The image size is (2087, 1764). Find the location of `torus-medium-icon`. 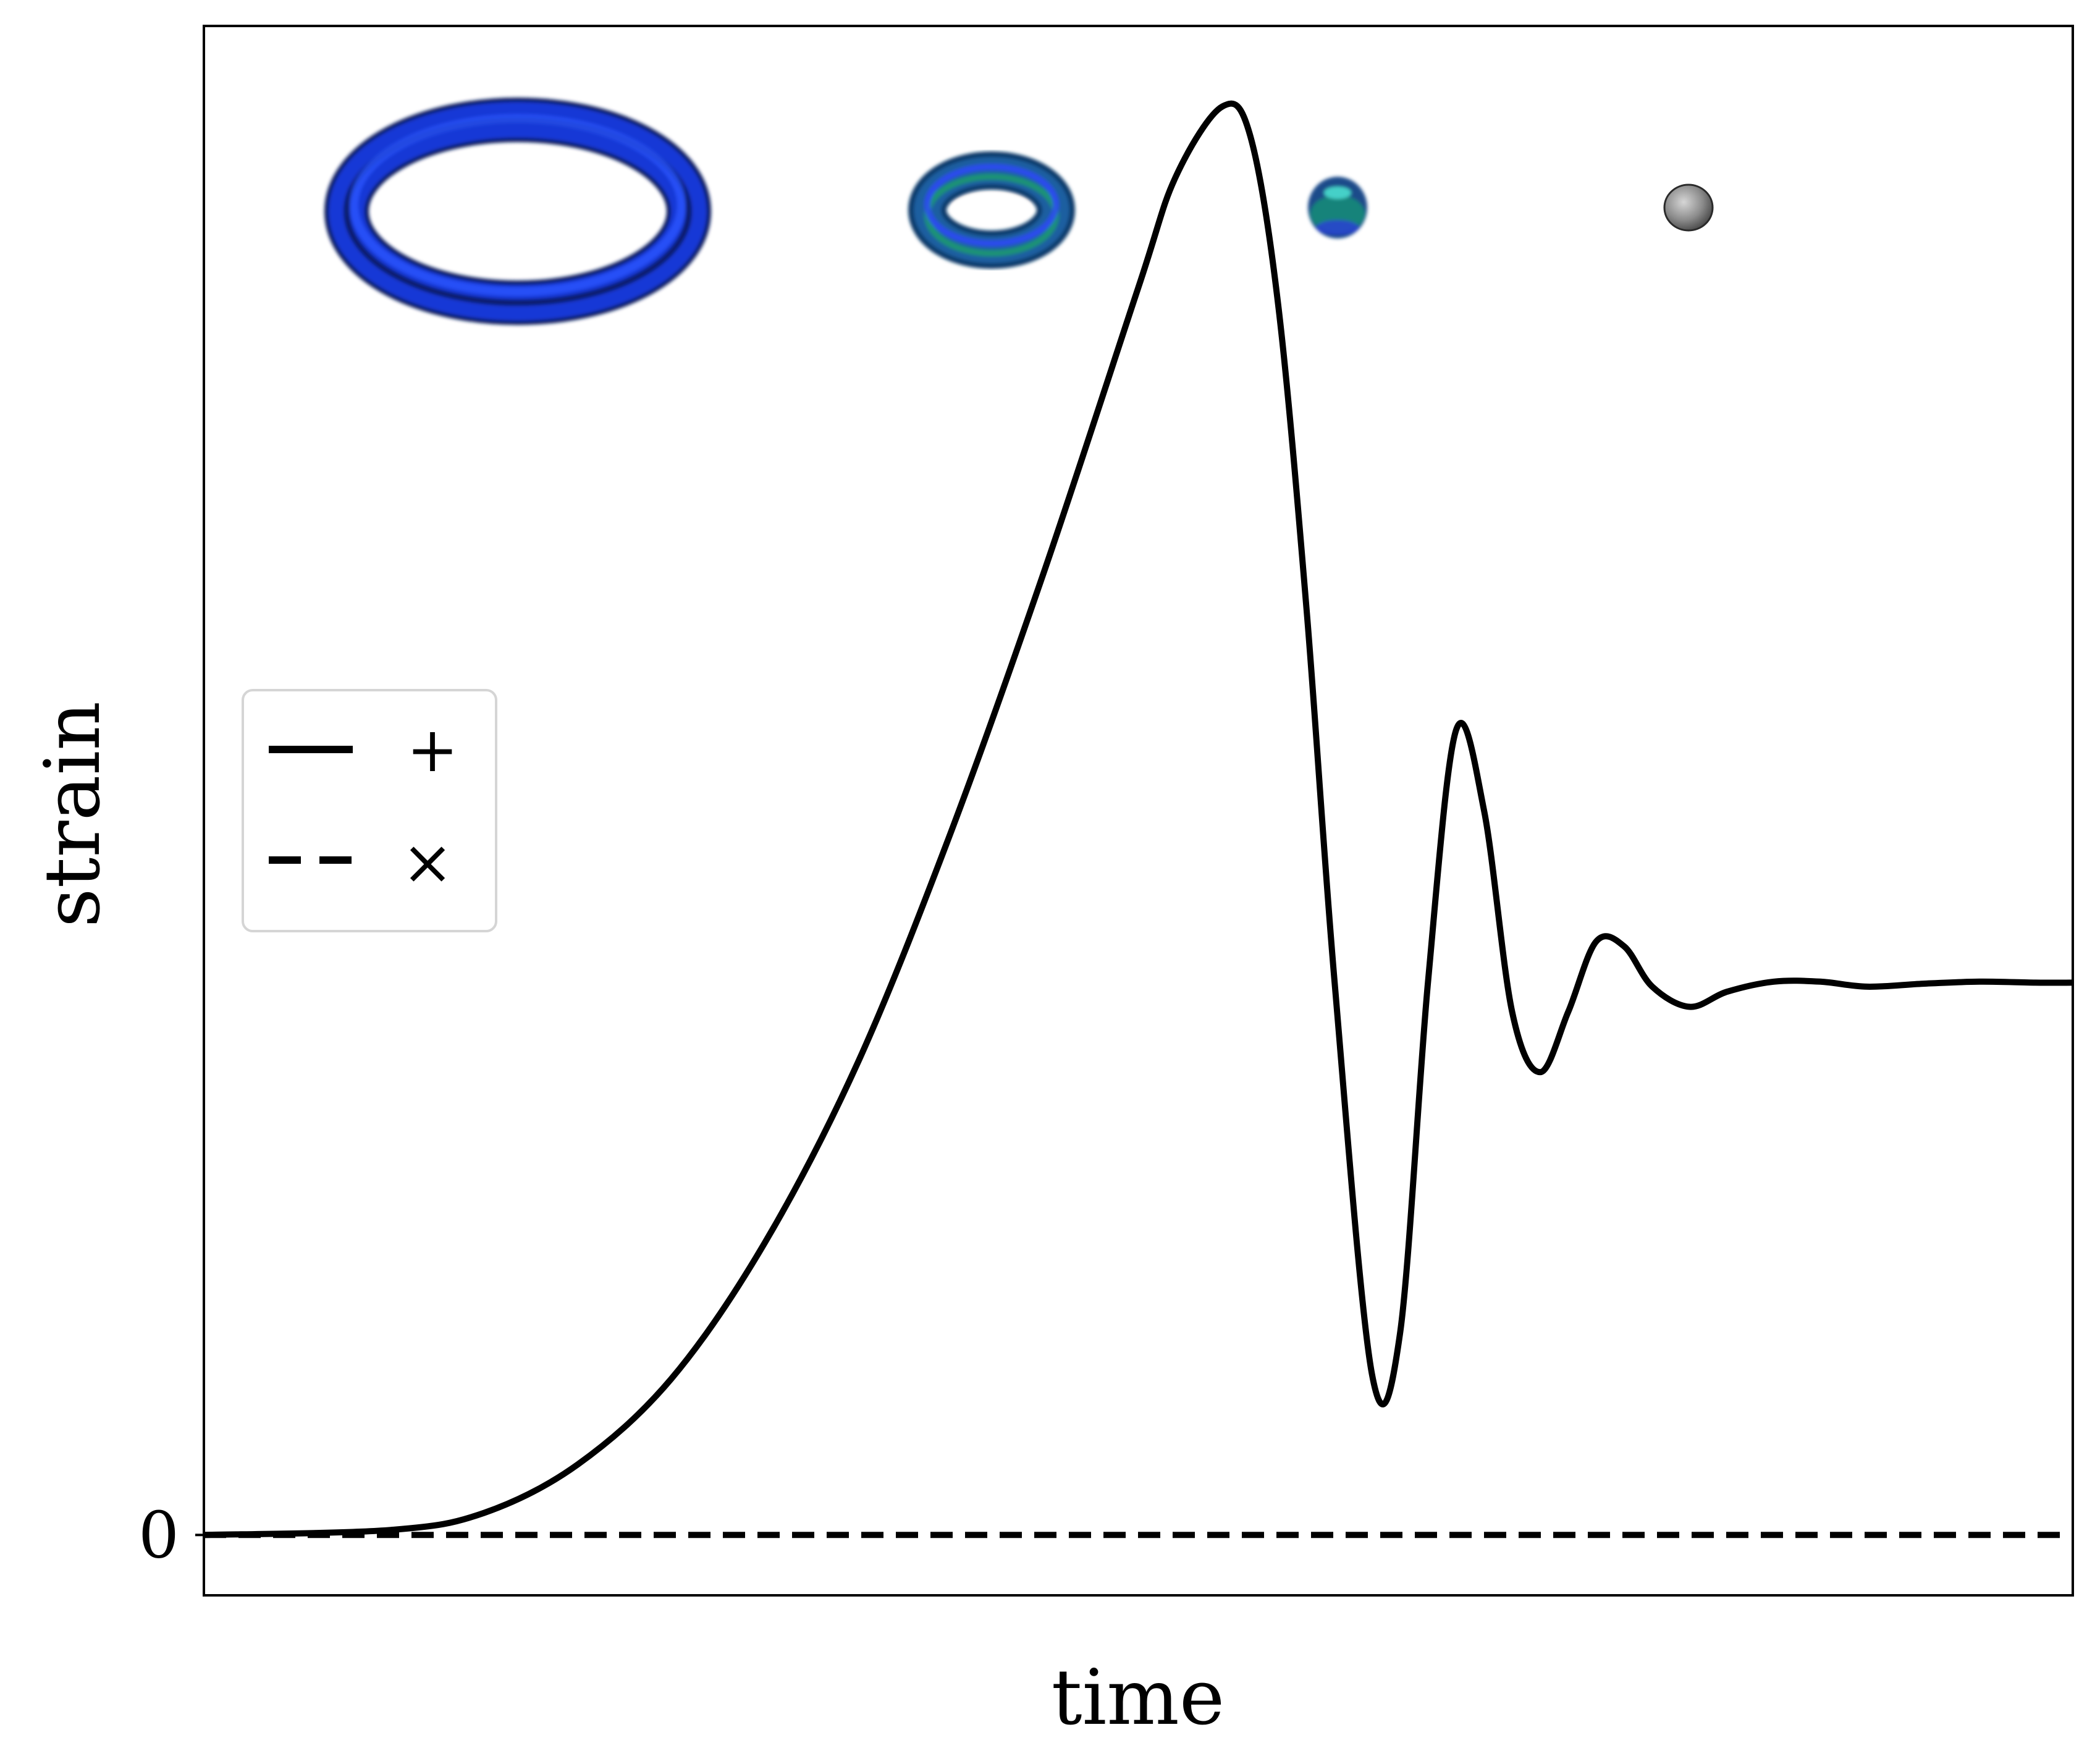

torus-medium-icon is located at coordinates (992, 210).